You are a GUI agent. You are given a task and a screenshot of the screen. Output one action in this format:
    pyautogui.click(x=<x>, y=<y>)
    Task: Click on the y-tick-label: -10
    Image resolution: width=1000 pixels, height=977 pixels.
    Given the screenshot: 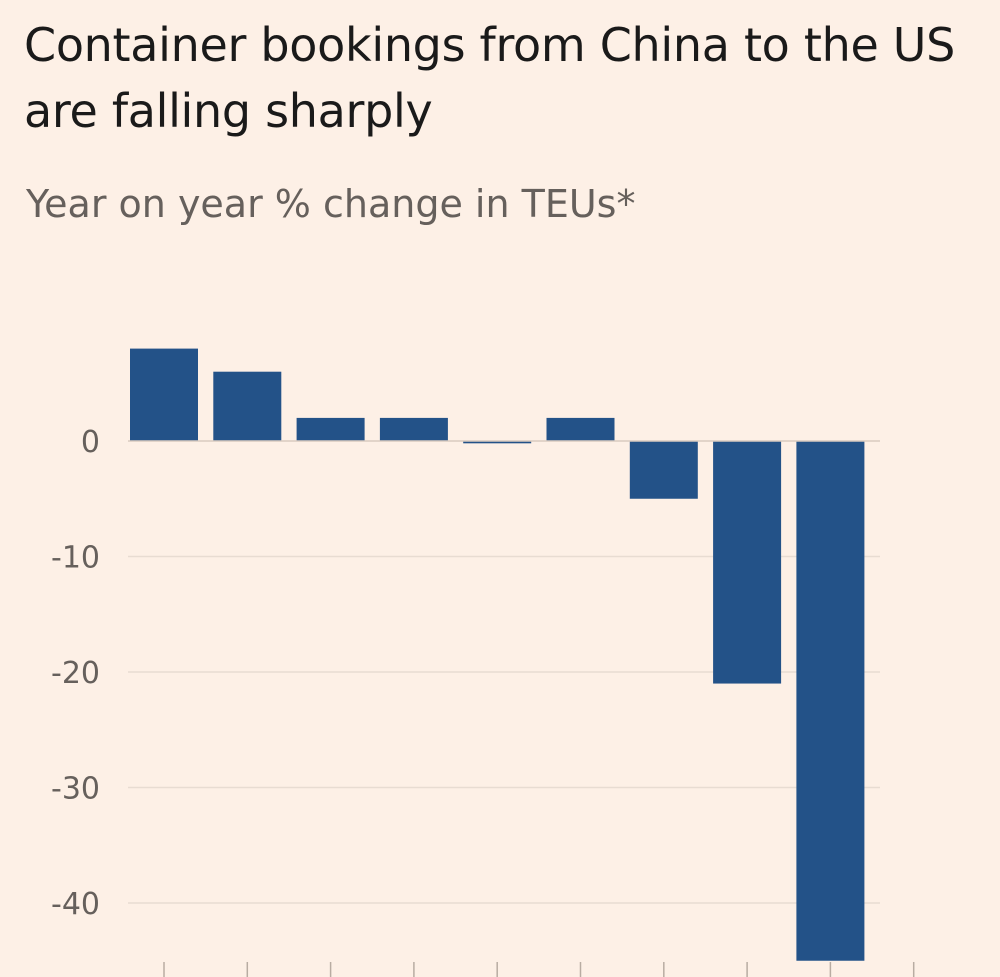 What is the action you would take?
    pyautogui.click(x=75, y=558)
    